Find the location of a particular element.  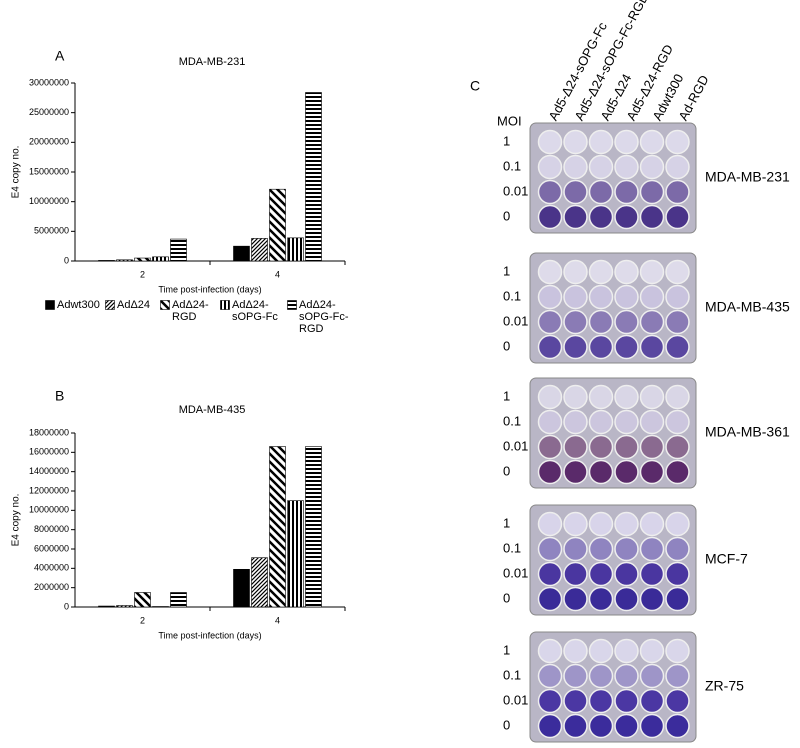

cell-line-label: MCF-7 is located at coordinates (726, 559).